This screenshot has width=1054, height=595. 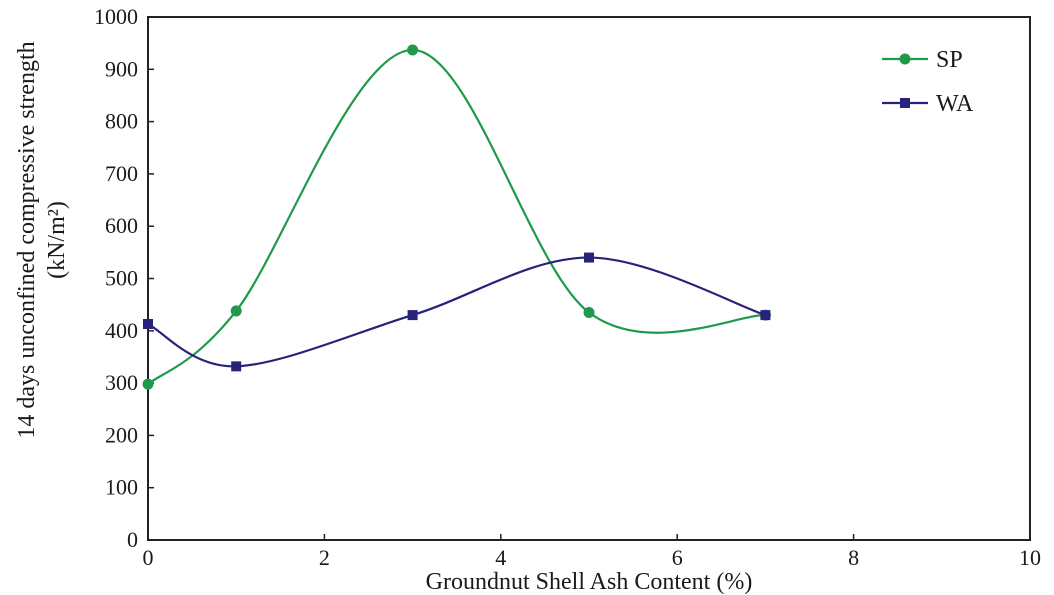 What do you see at coordinates (121, 121) in the screenshot?
I see `y-tick-label: 800` at bounding box center [121, 121].